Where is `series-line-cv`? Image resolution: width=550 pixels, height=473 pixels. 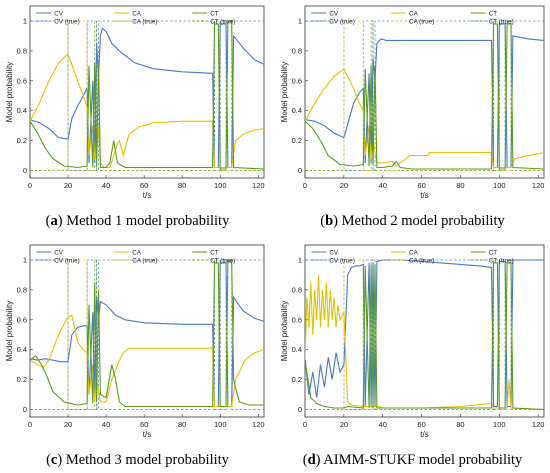
series-line-cv is located at coordinates (147, 96).